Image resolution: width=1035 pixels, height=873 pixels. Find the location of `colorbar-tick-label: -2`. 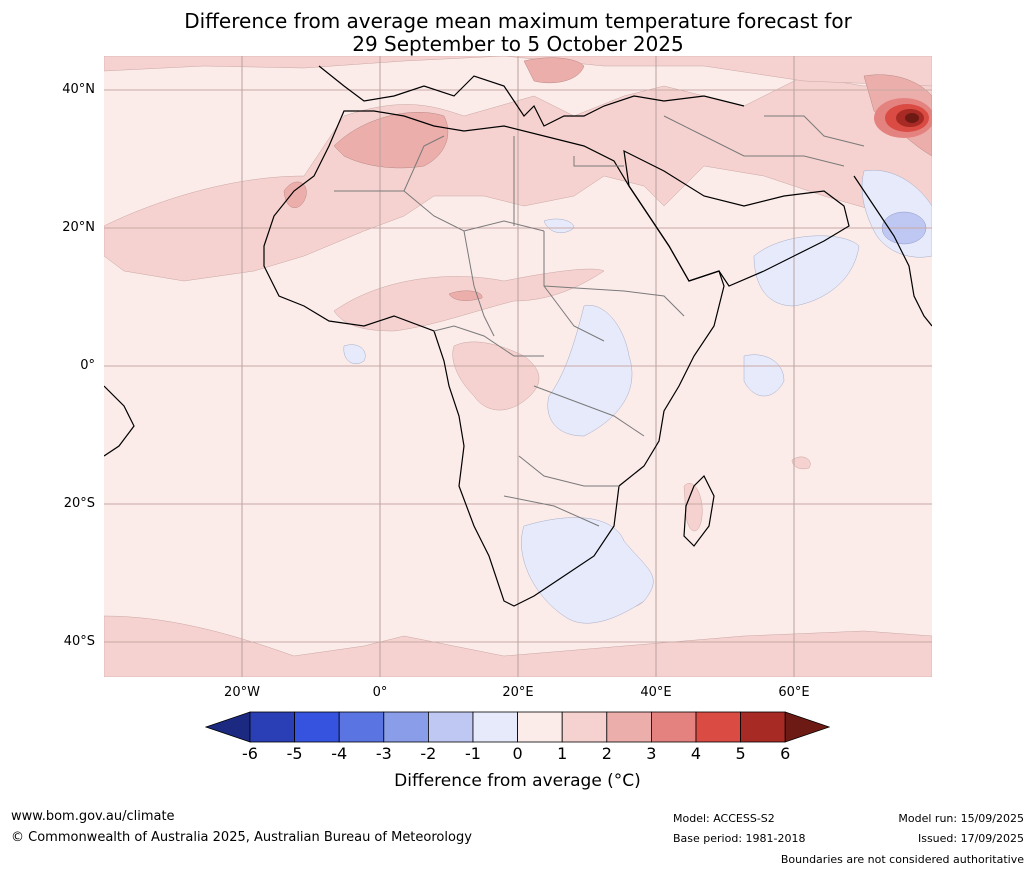

colorbar-tick-label: -2 is located at coordinates (428, 753).